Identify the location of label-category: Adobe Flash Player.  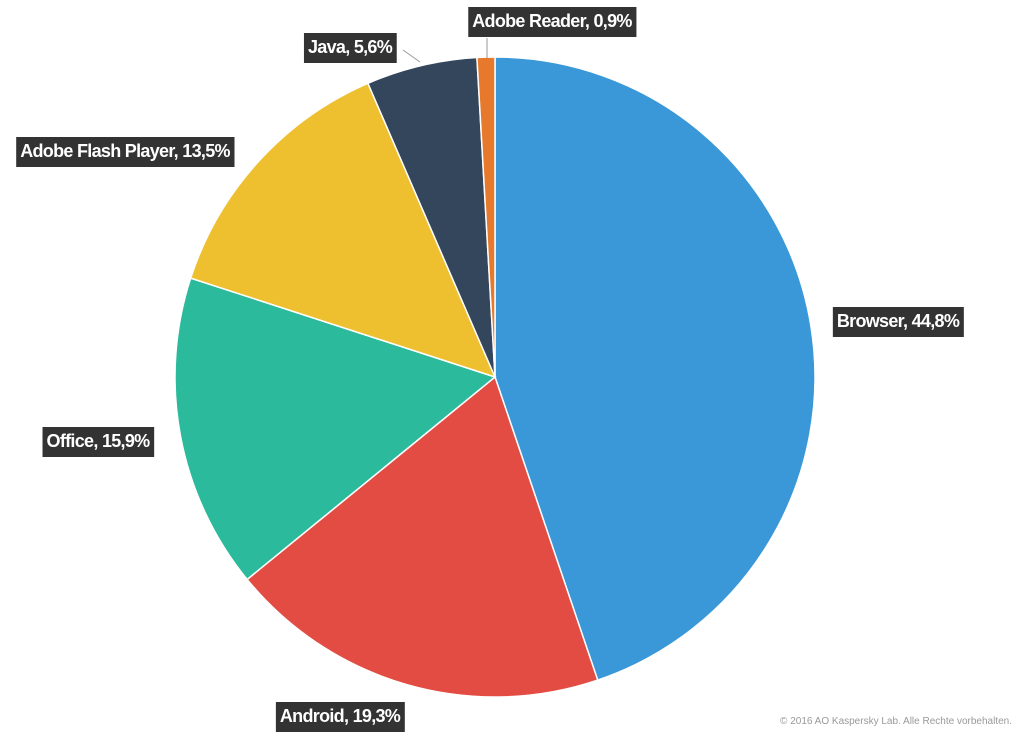
(97, 151).